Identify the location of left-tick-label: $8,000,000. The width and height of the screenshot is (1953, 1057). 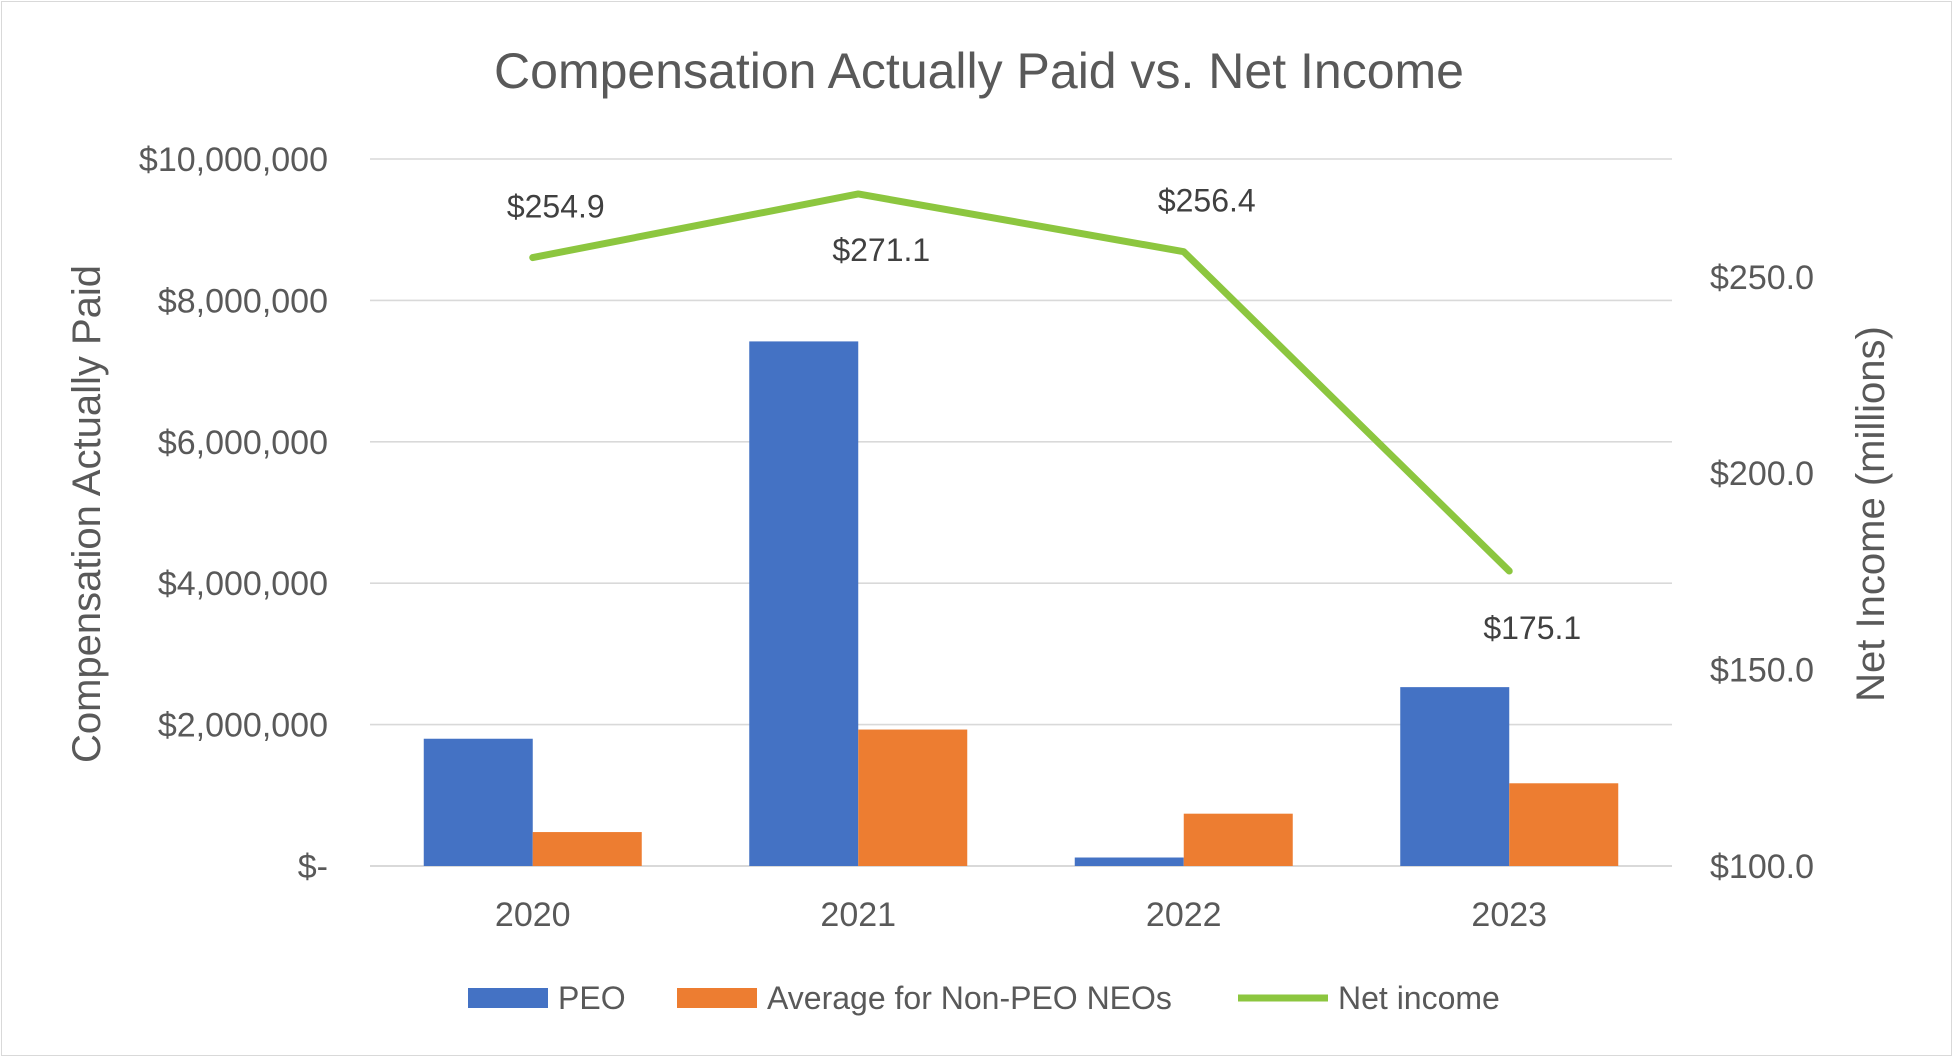
(243, 301).